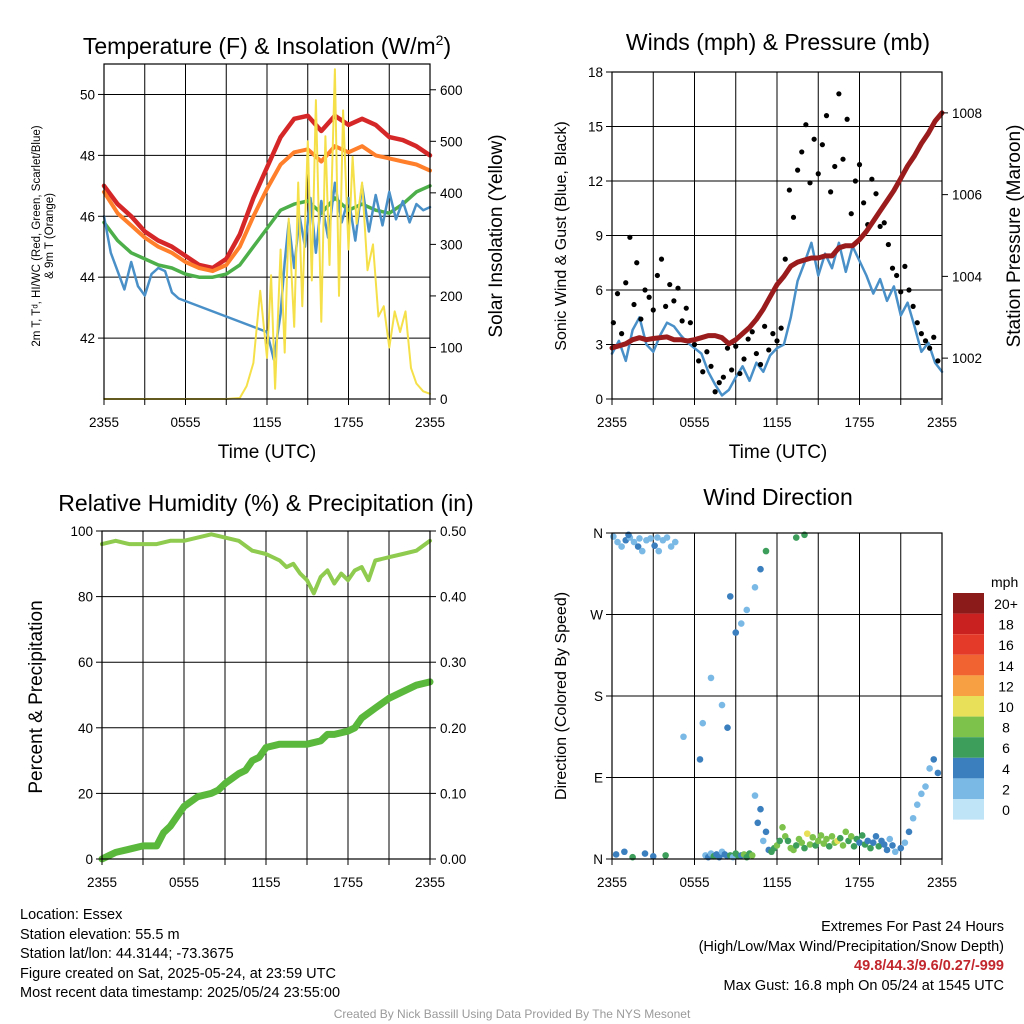 Image resolution: width=1024 pixels, height=1024 pixels. I want to click on temperature-series-green, so click(267, 231).